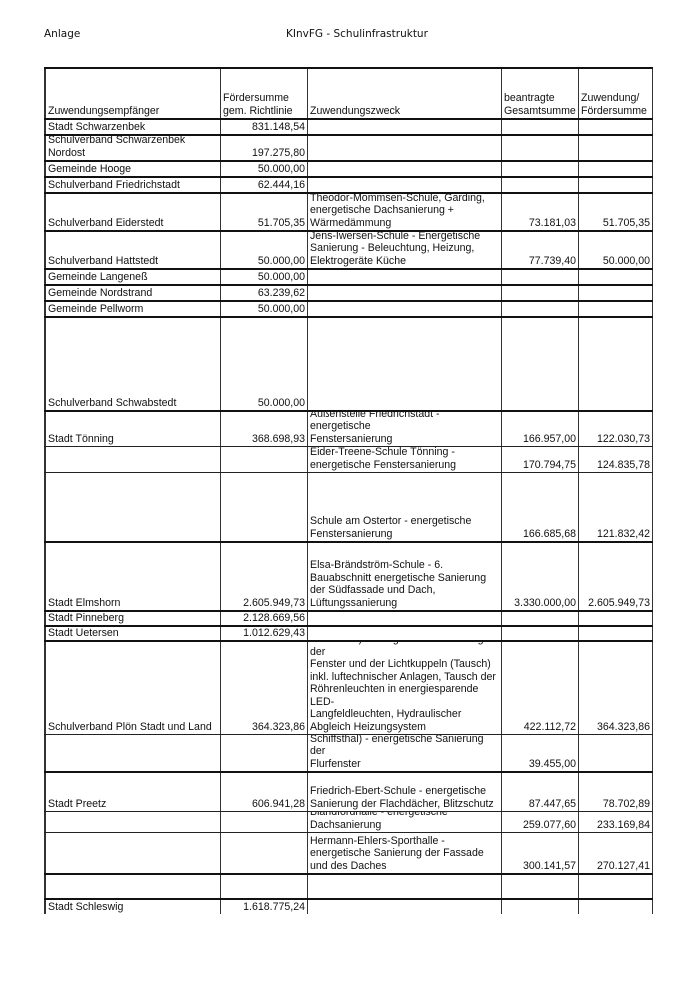 The width and height of the screenshot is (700, 990). What do you see at coordinates (348, 632) in the screenshot?
I see `table-row: Stadt Uetersen 1.012.629,43` at bounding box center [348, 632].